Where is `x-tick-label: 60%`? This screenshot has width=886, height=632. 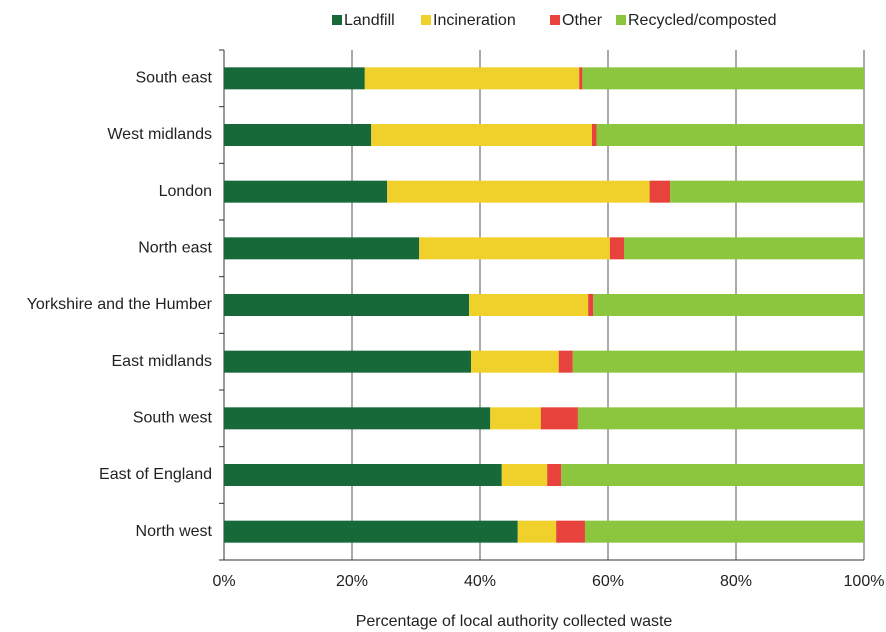 x-tick-label: 60% is located at coordinates (608, 581).